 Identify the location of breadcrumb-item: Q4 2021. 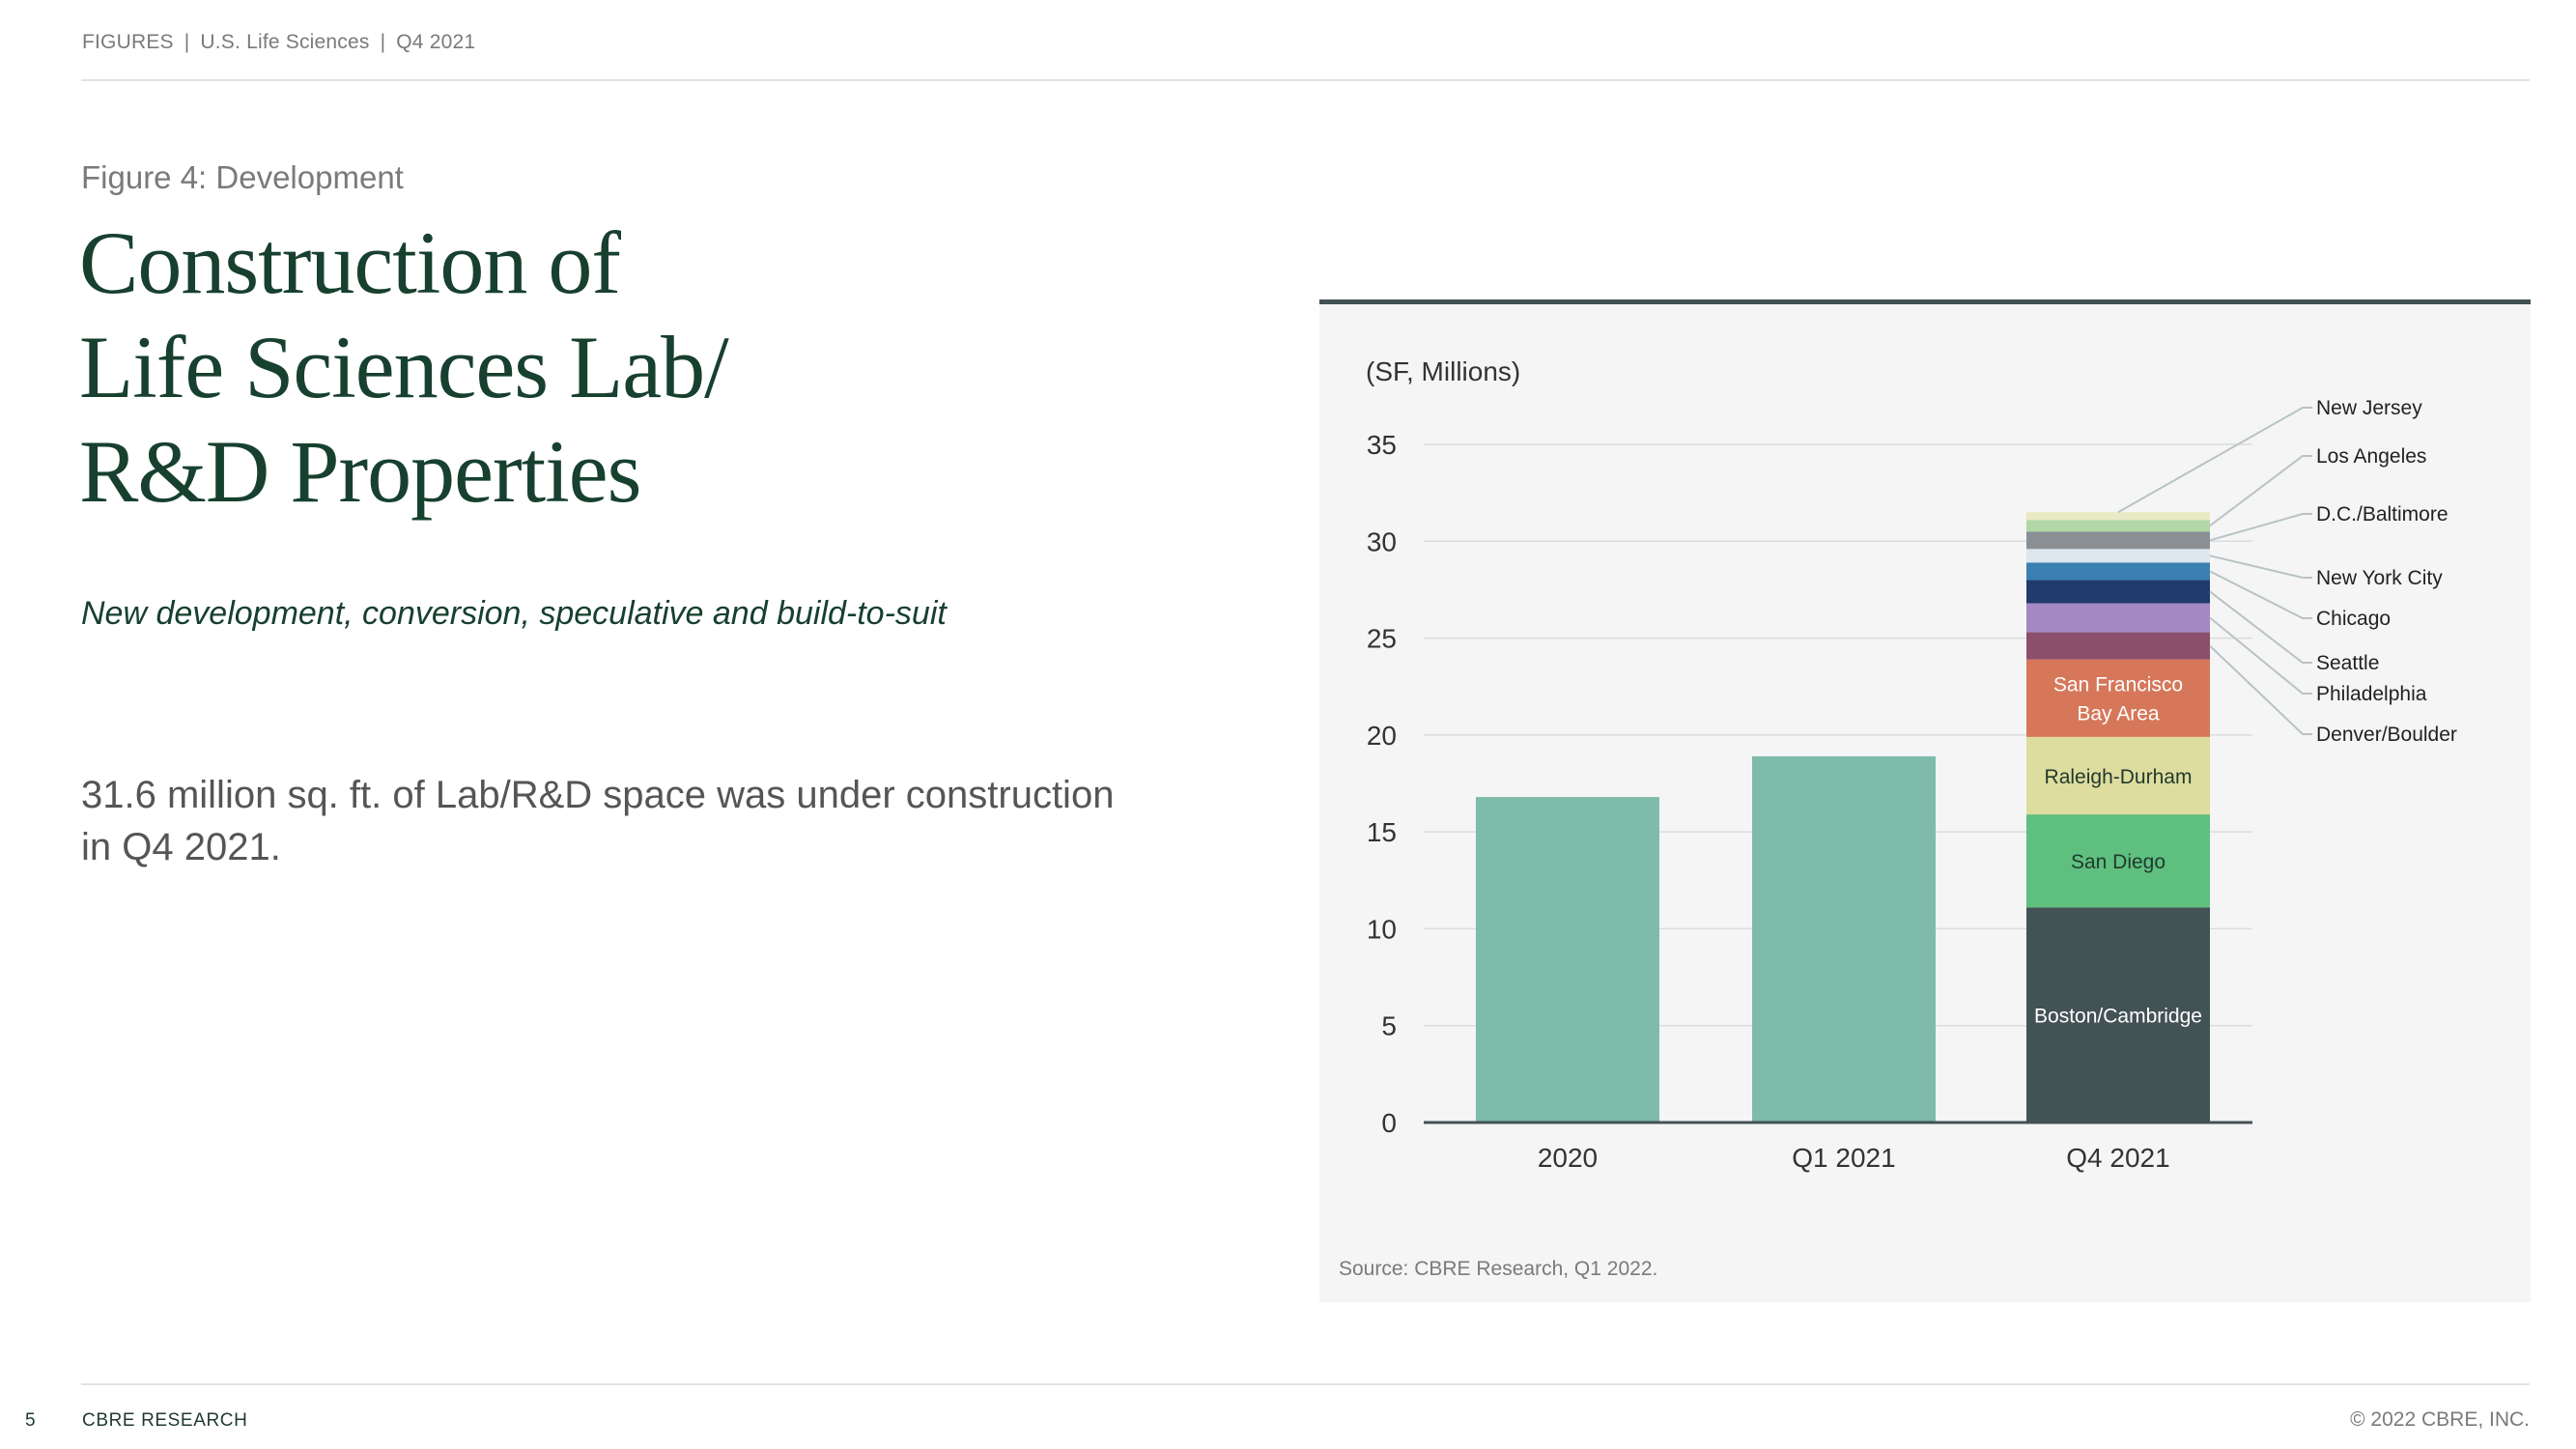
(436, 42).